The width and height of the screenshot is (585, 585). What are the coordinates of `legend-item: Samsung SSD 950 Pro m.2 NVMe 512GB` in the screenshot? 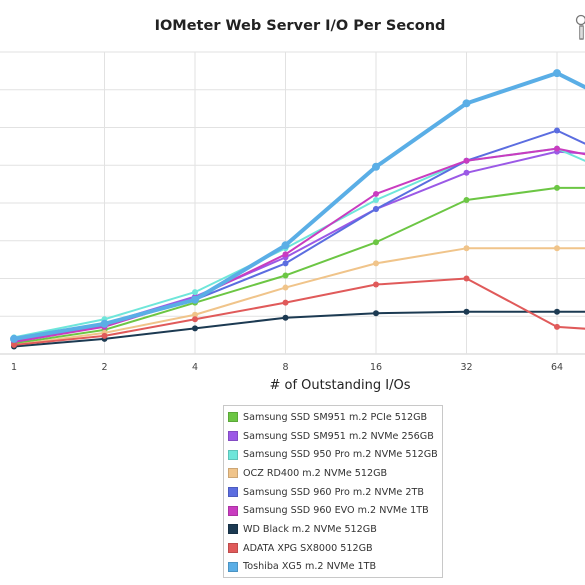 It's located at (333, 454).